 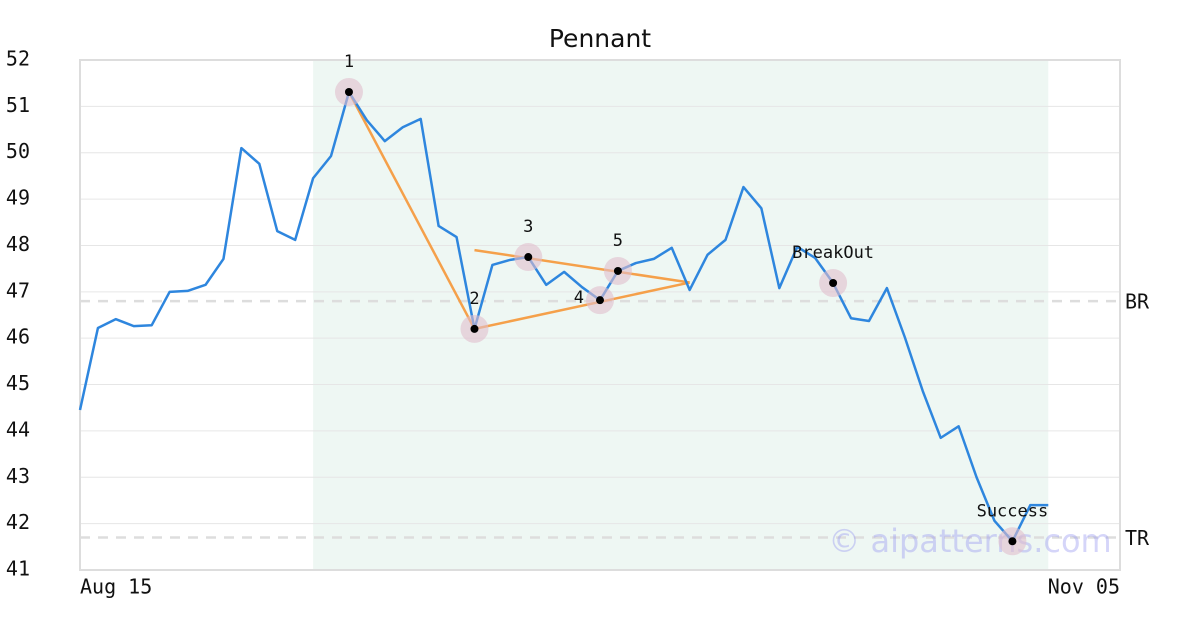 What do you see at coordinates (18, 383) in the screenshot?
I see `y-tick-label: 45` at bounding box center [18, 383].